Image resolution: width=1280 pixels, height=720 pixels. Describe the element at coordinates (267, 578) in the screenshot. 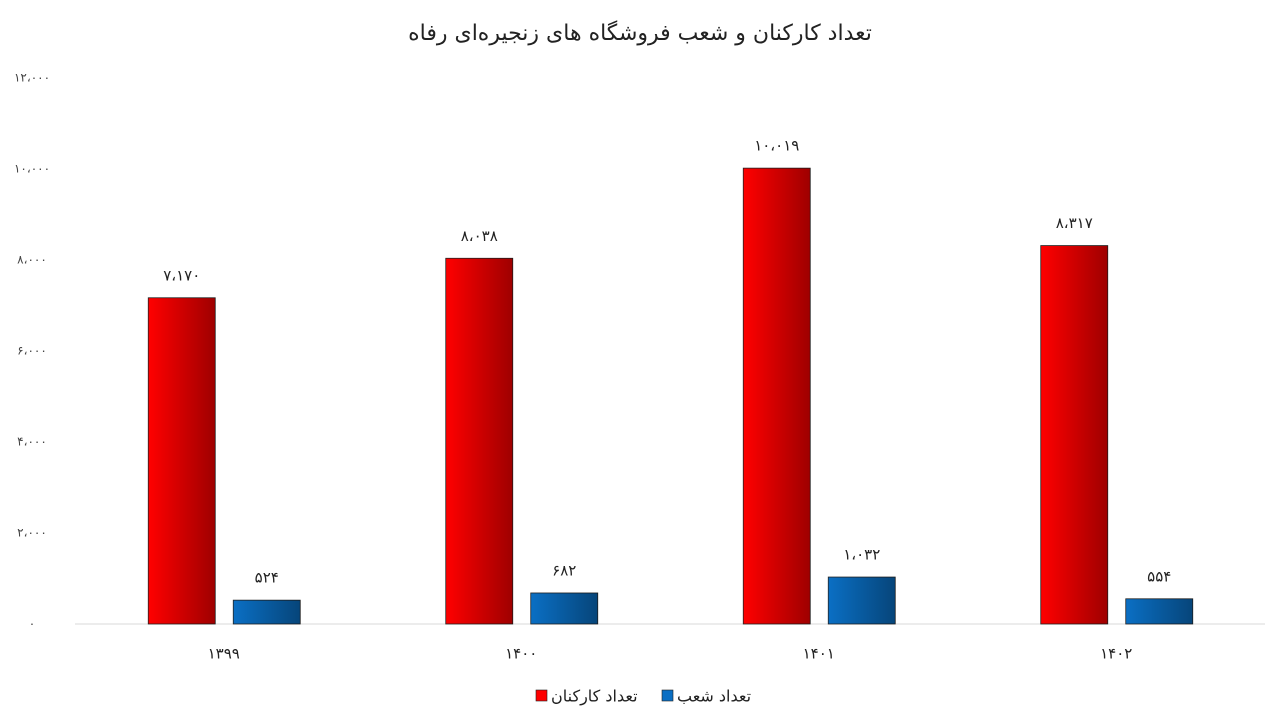

I see `value-label: ۵۲۴` at that location.